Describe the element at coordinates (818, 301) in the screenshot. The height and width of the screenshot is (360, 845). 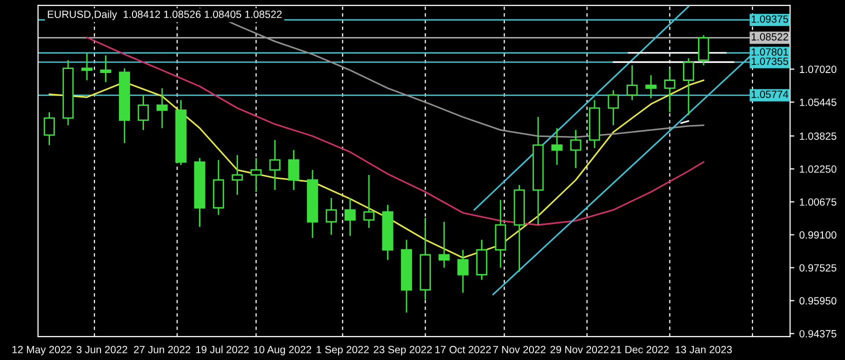
I see `y-tick-label: 0.95950` at that location.